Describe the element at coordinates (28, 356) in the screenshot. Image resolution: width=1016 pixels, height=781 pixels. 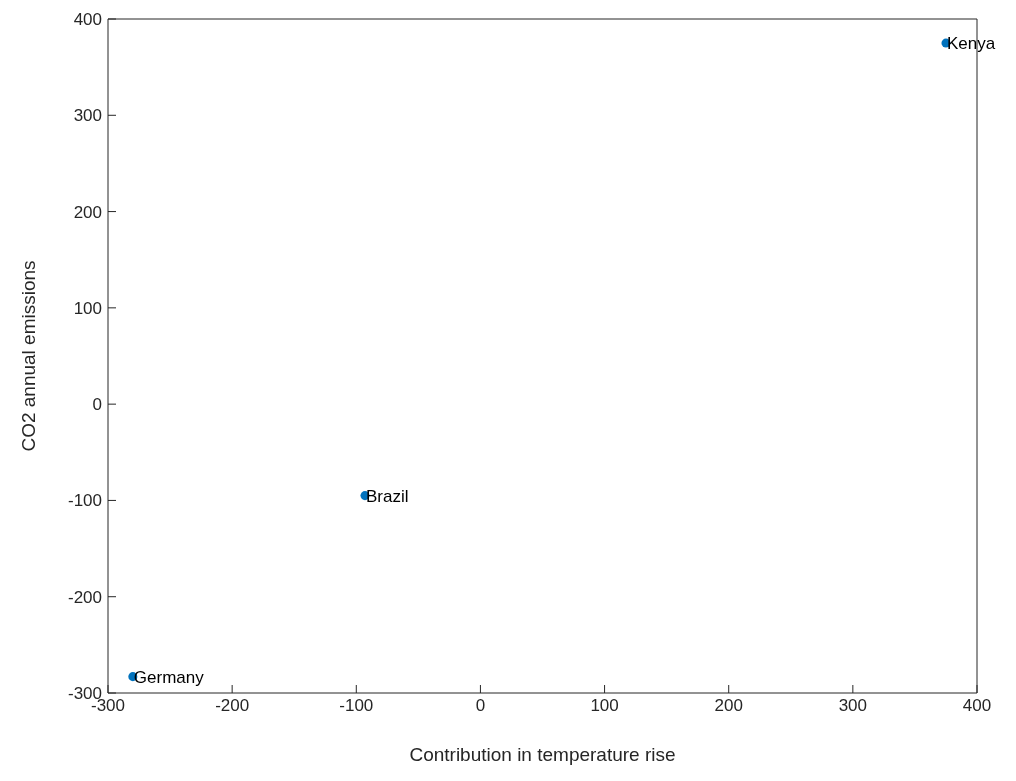
I see `y-axis-title: CO2 annual emissions` at that location.